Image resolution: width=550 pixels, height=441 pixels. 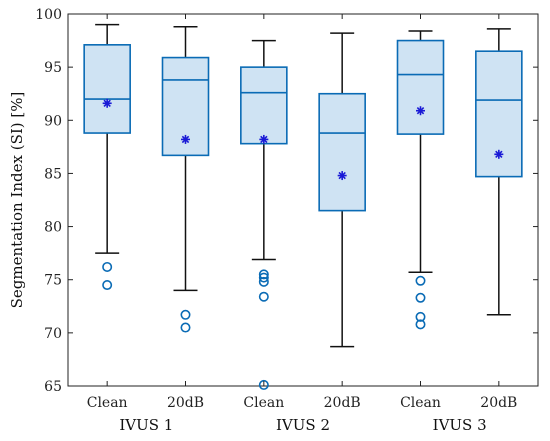 I want to click on y-tick-label: 65, so click(x=53, y=387).